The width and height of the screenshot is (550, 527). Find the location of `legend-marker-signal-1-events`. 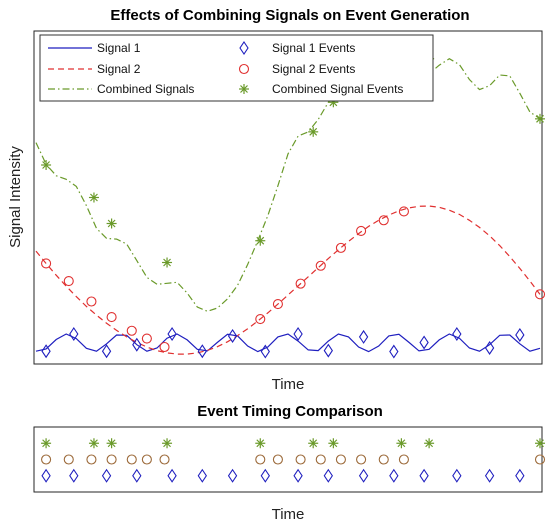

legend-marker-signal-1-events is located at coordinates (244, 48).